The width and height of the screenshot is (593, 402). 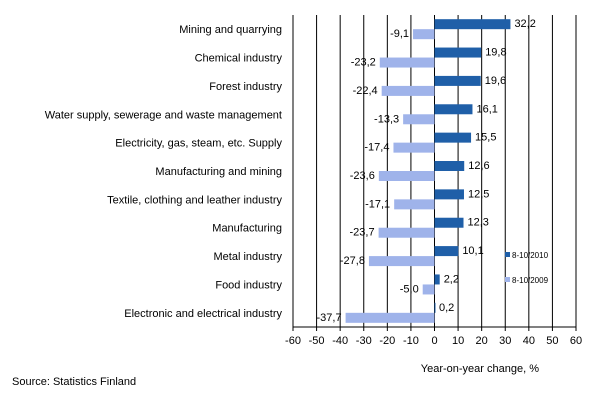 I want to click on value-label-2009: -5,0, so click(x=409, y=289).